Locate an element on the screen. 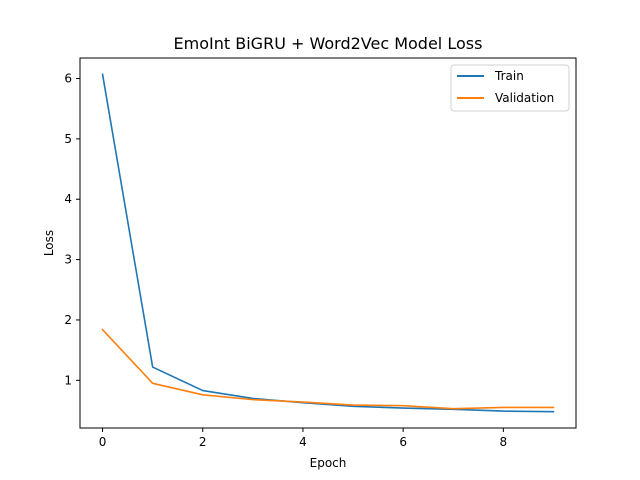 The width and height of the screenshot is (640, 480). x-tick-label-2: 4 is located at coordinates (303, 442).